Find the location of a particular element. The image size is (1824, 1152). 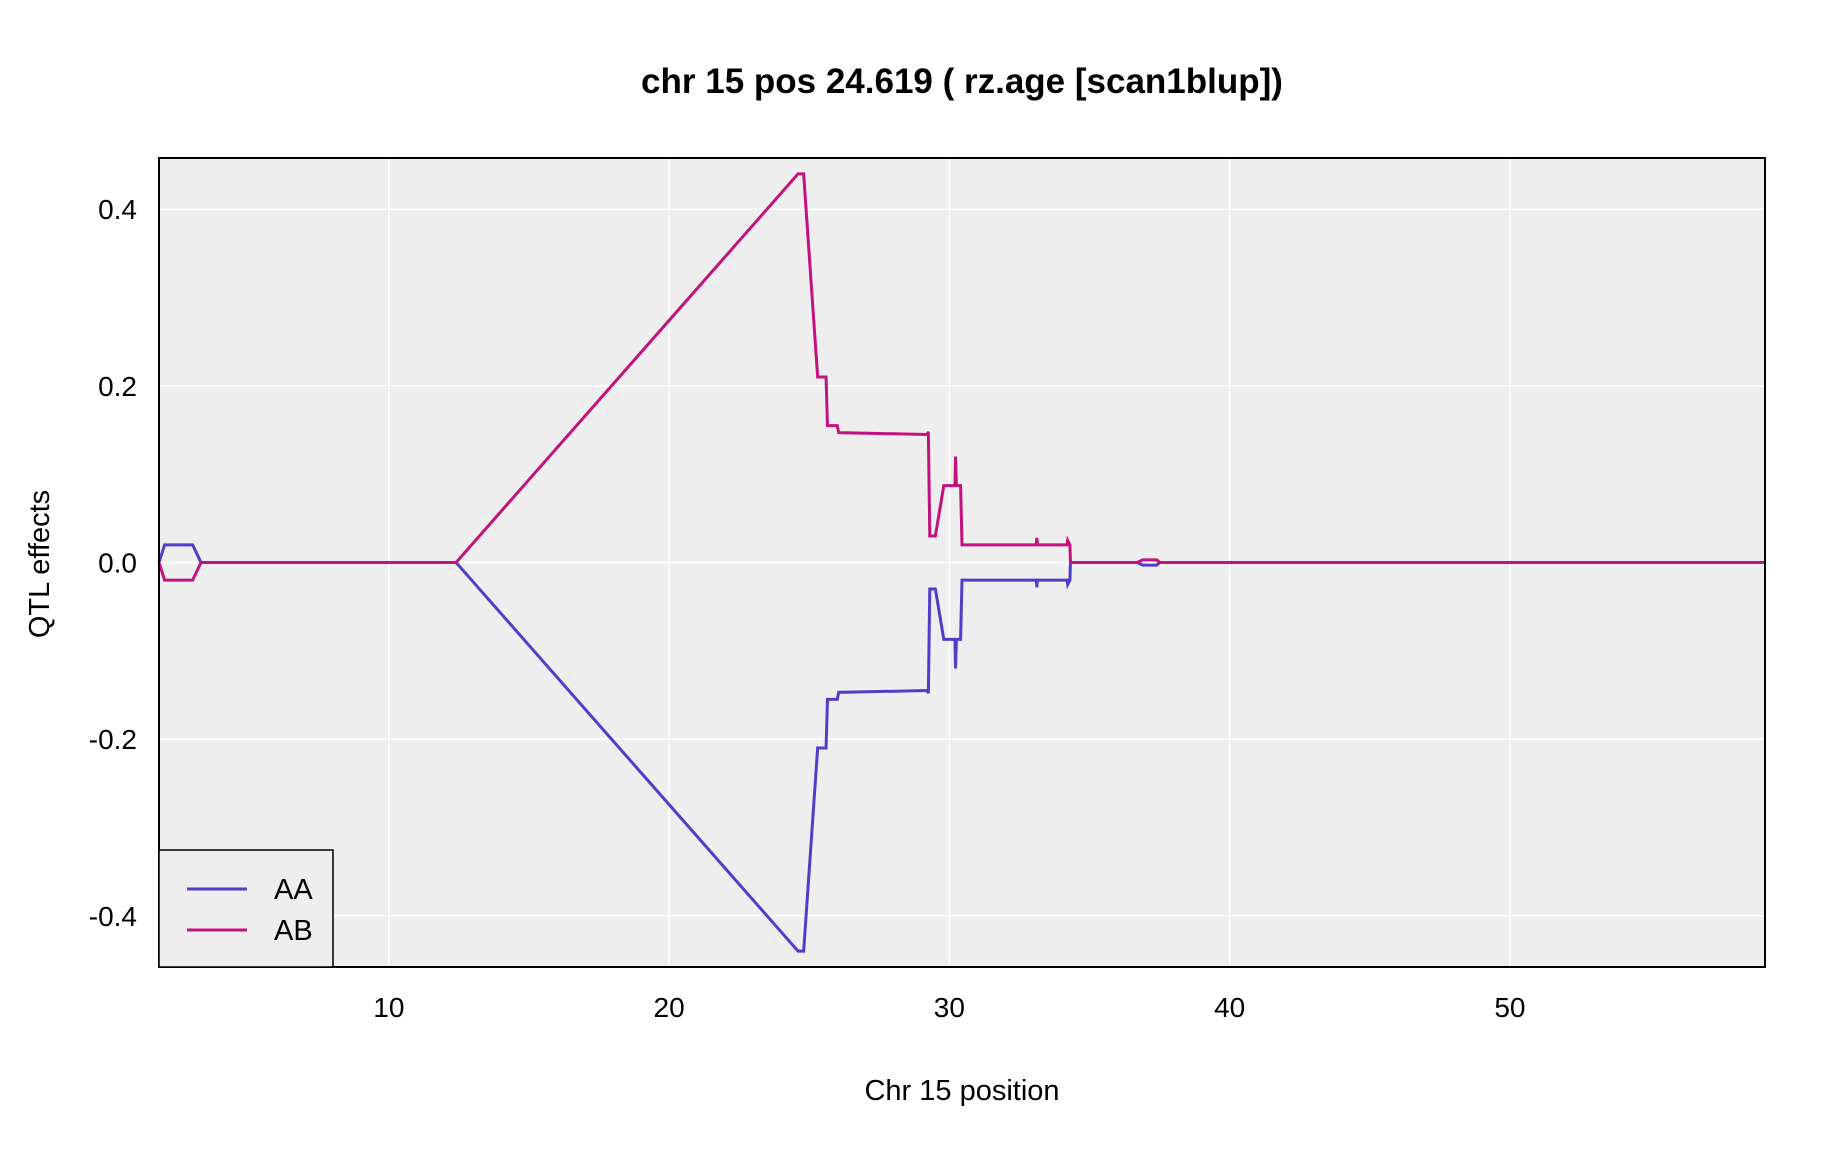

y-tick-label: -0.4 is located at coordinates (113, 916).